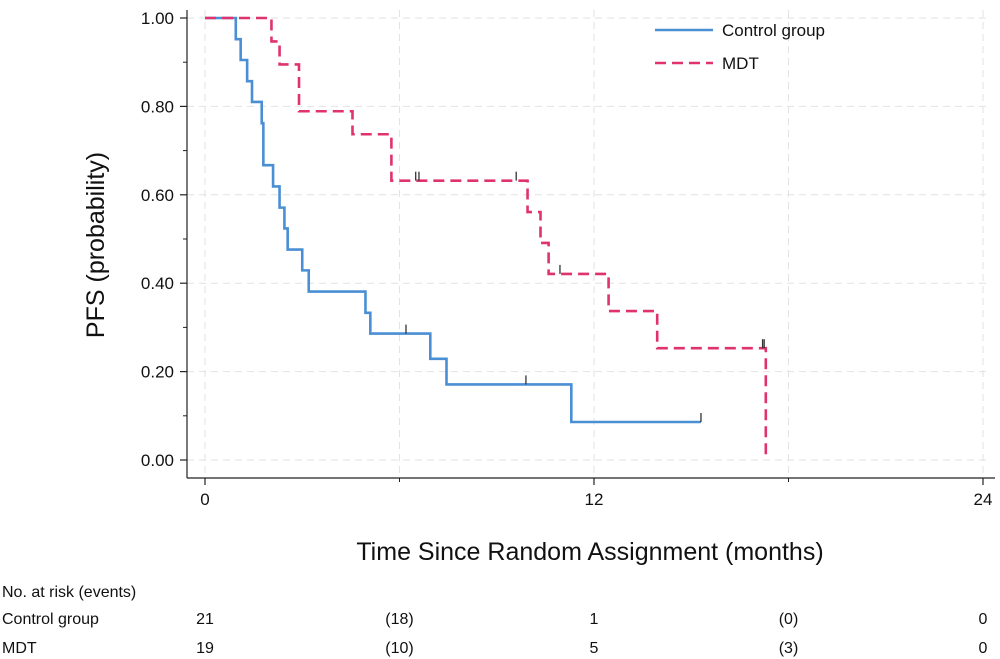 This screenshot has height=659, width=1000. Describe the element at coordinates (740, 63) in the screenshot. I see `legend-label-mdt: MDT` at that location.